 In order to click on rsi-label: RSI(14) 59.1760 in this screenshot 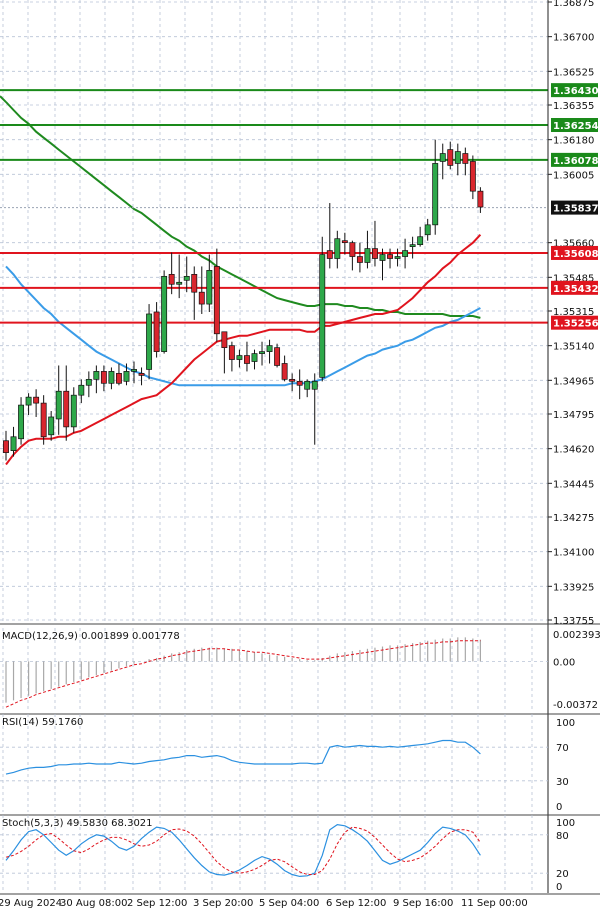, I will do `click(42, 722)`.